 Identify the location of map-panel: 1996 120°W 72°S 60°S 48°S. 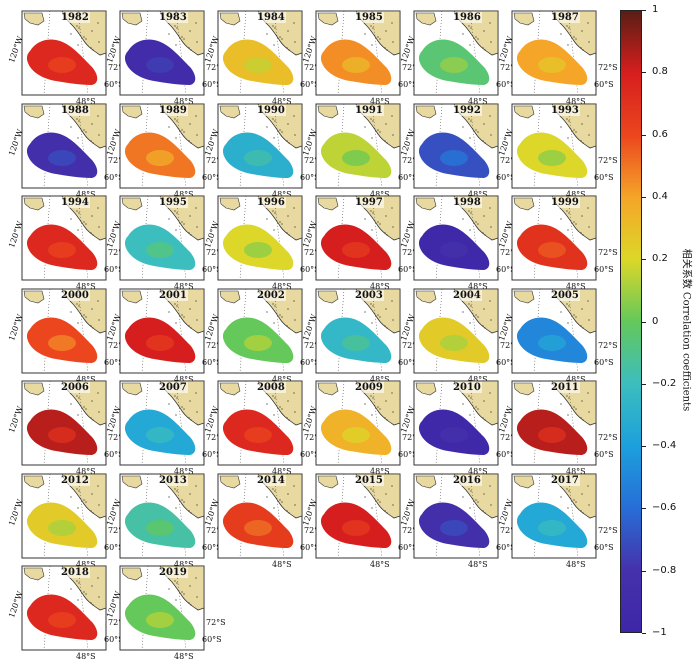
(263, 243).